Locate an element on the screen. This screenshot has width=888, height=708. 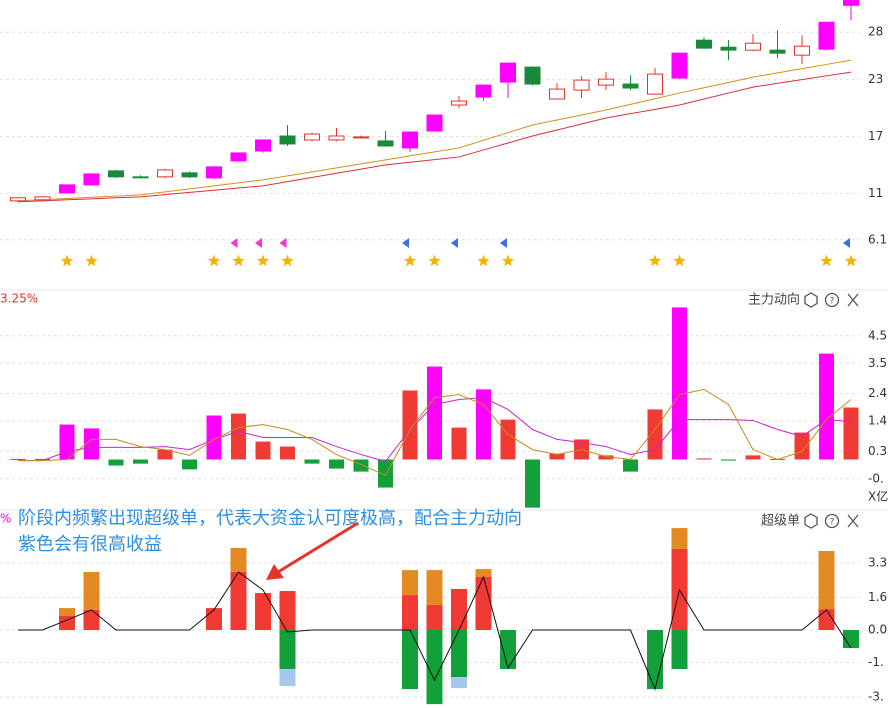
y-tick-label: 3.5 is located at coordinates (877, 363).